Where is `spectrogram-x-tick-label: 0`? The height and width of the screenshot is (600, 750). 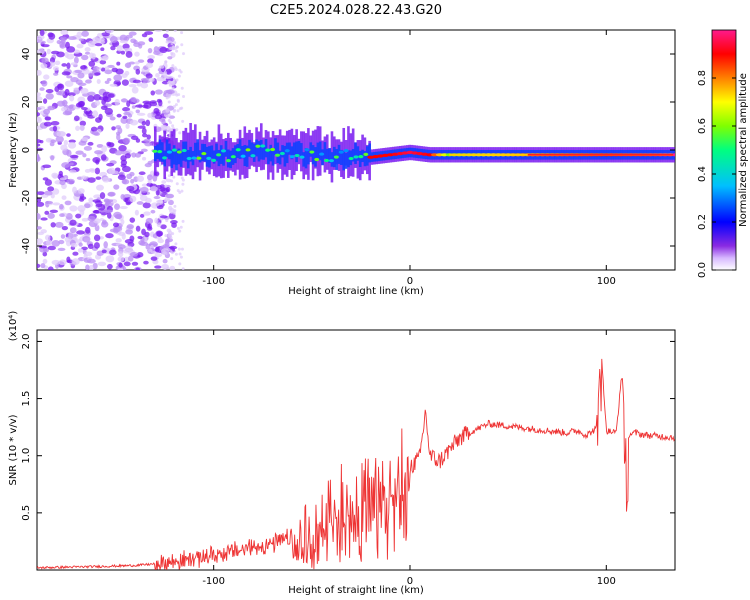
spectrogram-x-tick-label: 0 is located at coordinates (410, 281).